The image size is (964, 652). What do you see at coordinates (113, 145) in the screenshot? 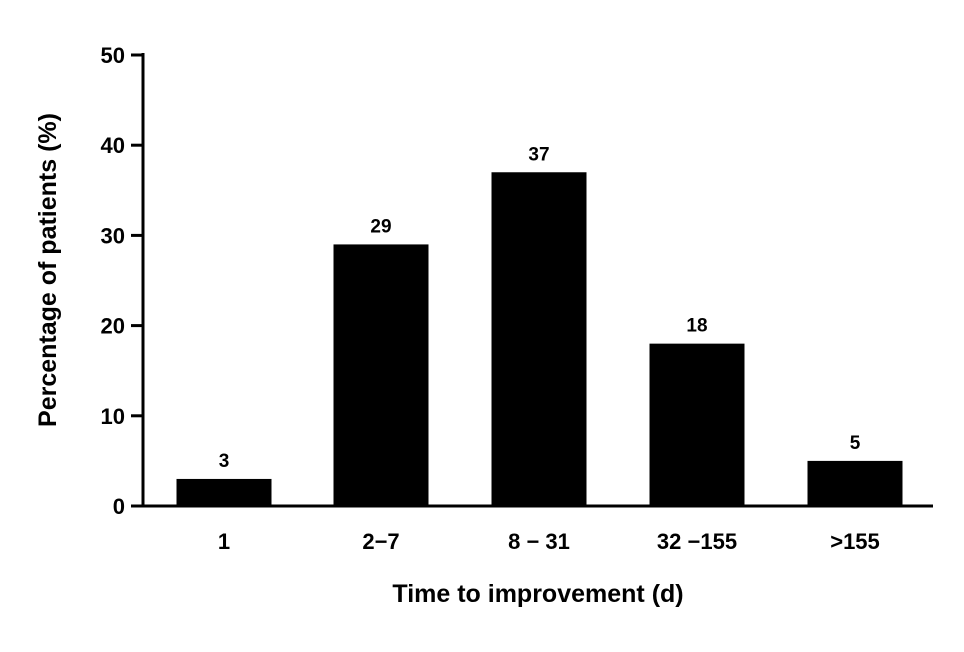
I see `y-tick-label: 40` at bounding box center [113, 145].